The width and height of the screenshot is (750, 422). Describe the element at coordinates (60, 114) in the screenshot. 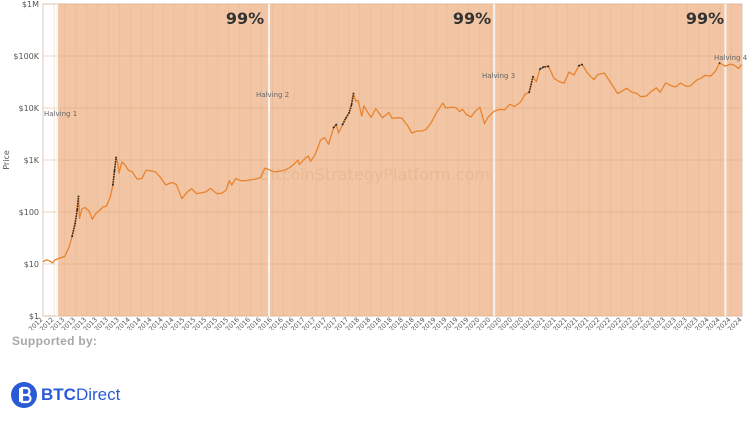

I see `halving-label: Halving 1` at that location.